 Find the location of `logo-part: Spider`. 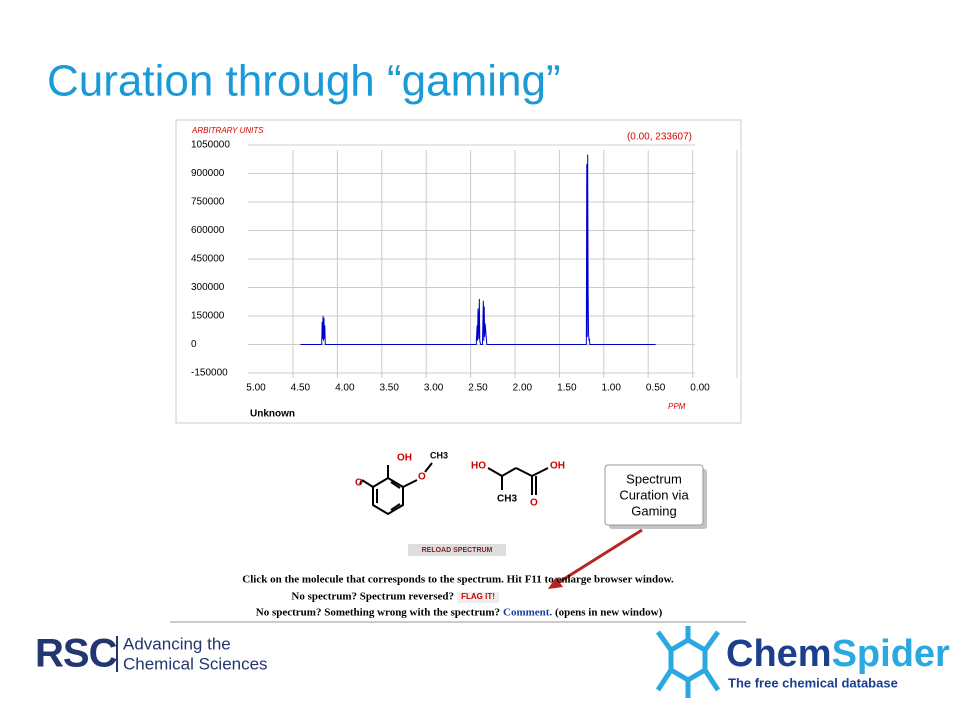

logo-part: Spider is located at coordinates (891, 654).